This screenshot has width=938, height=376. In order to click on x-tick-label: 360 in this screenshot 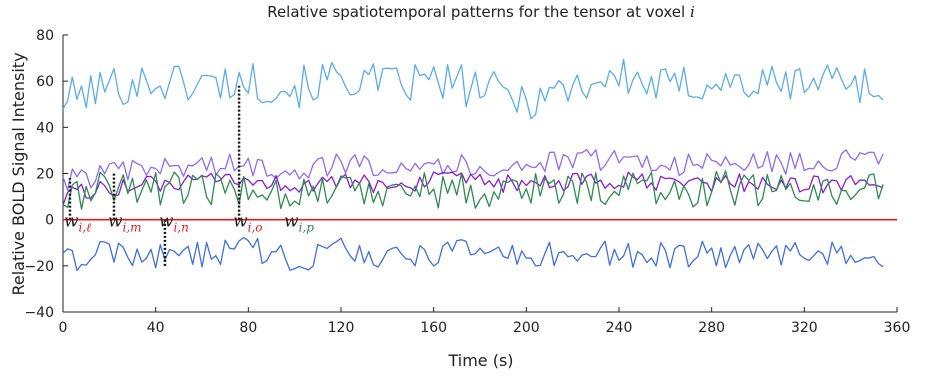, I will do `click(897, 328)`.